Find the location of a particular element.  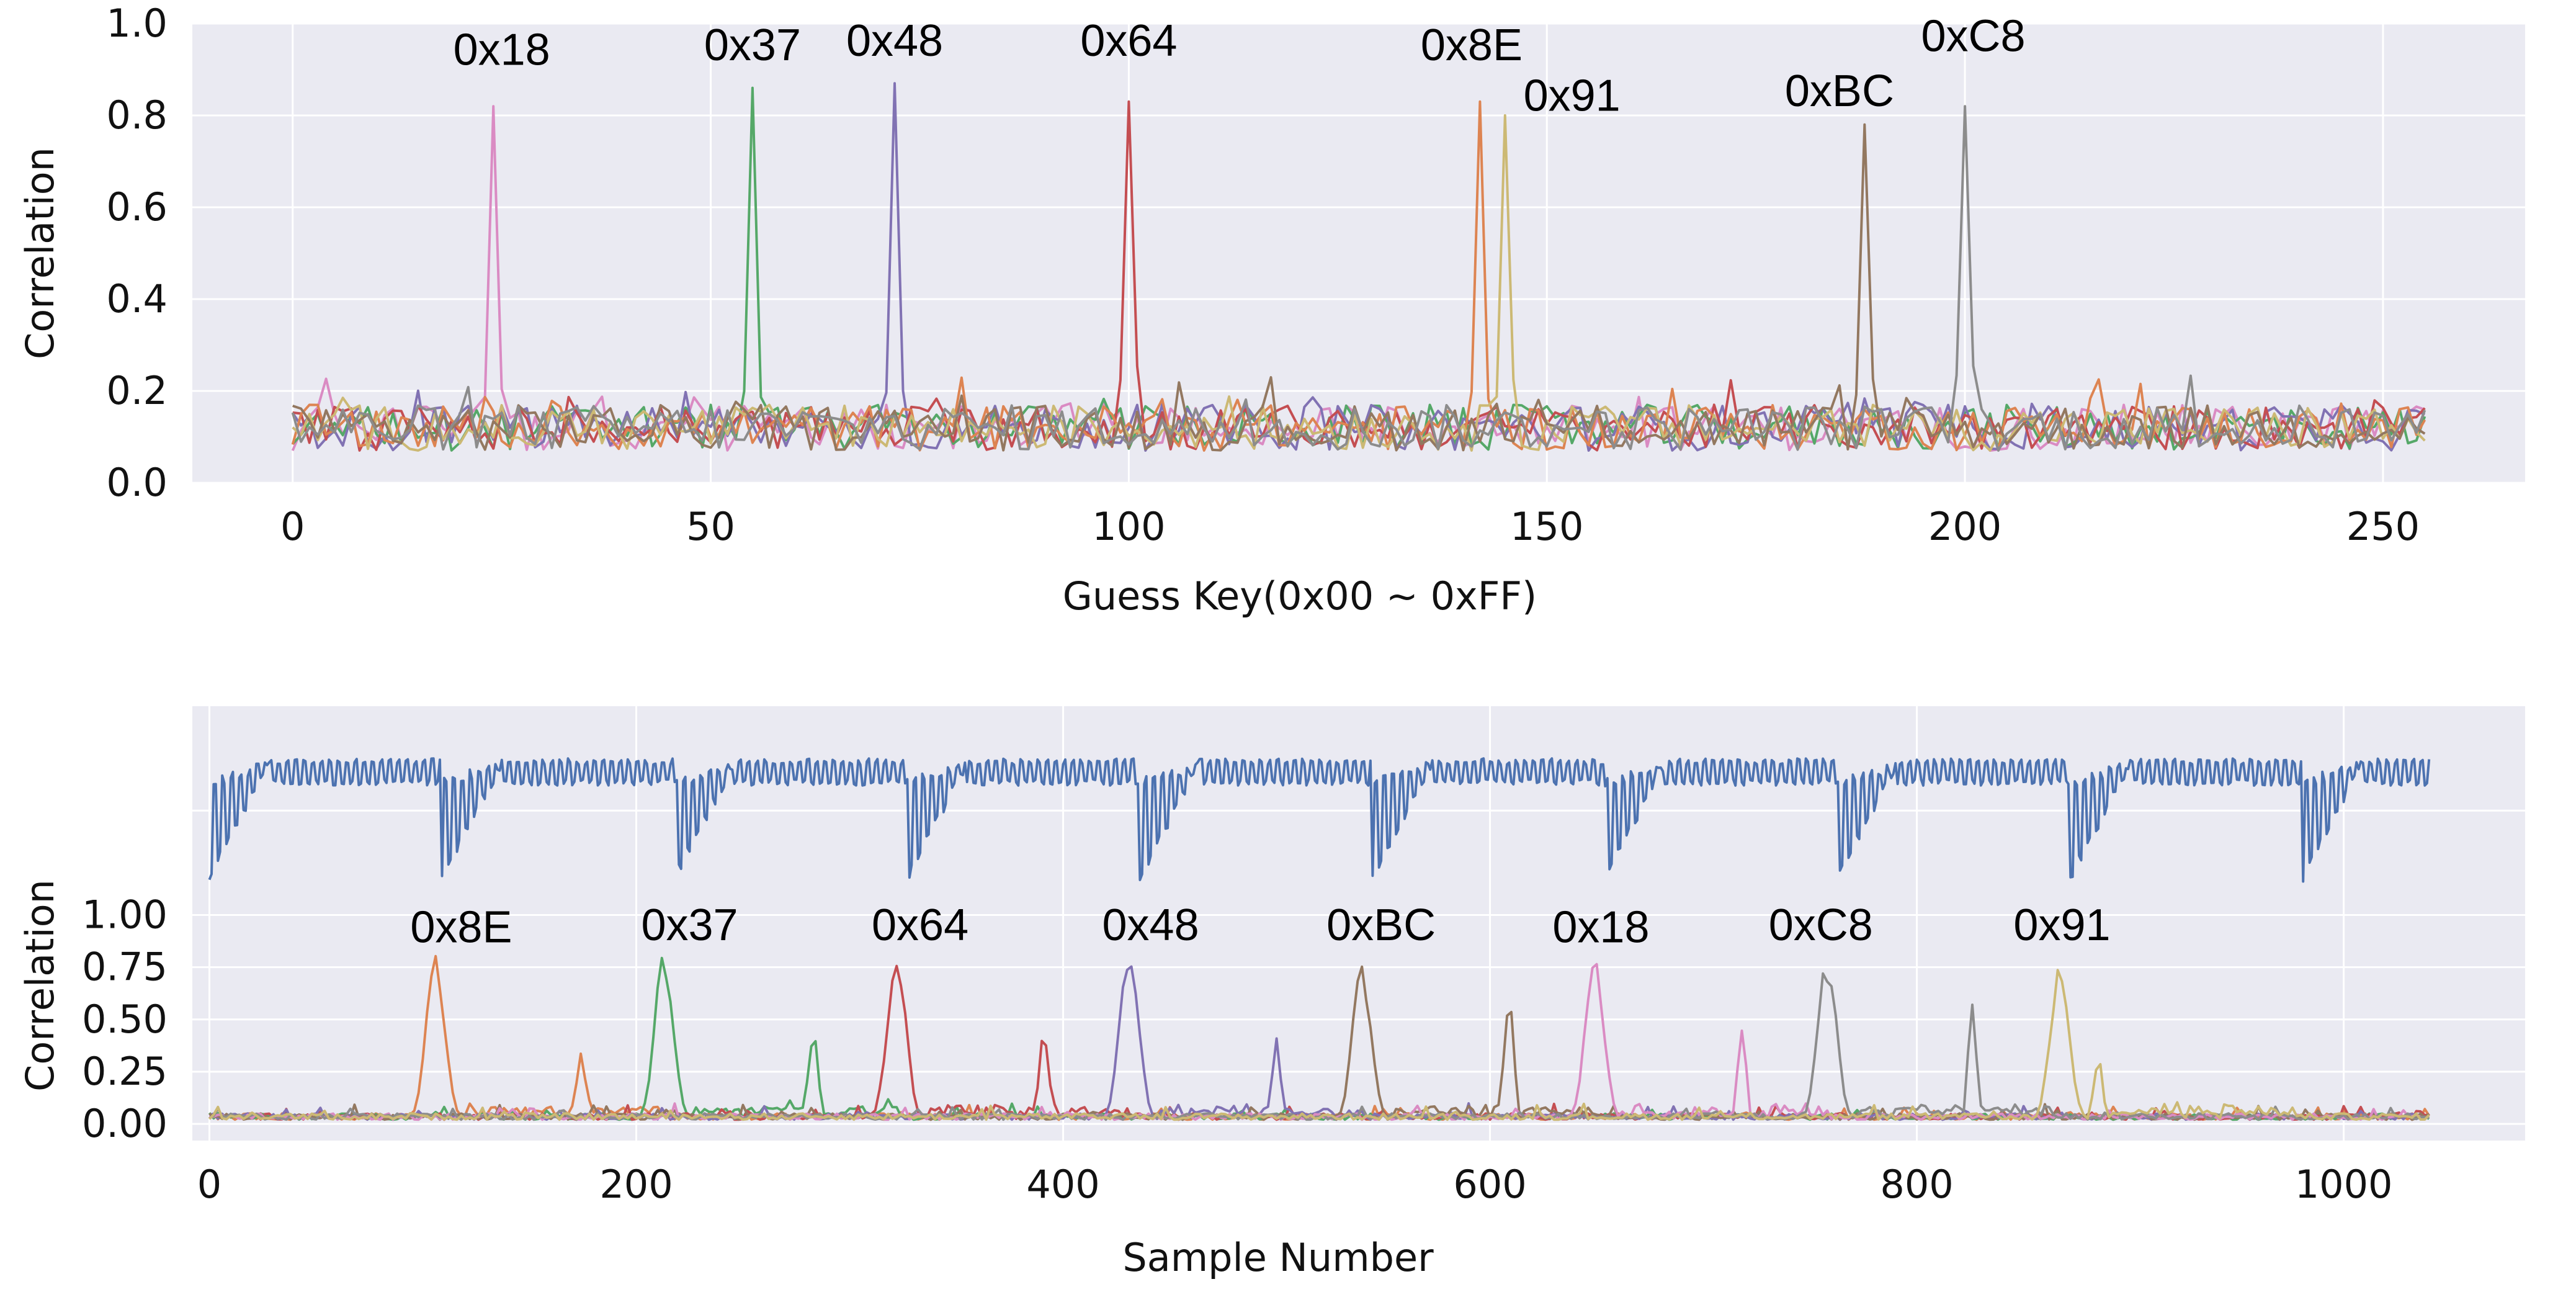

y-tick-label: 0.0 is located at coordinates (137, 482).